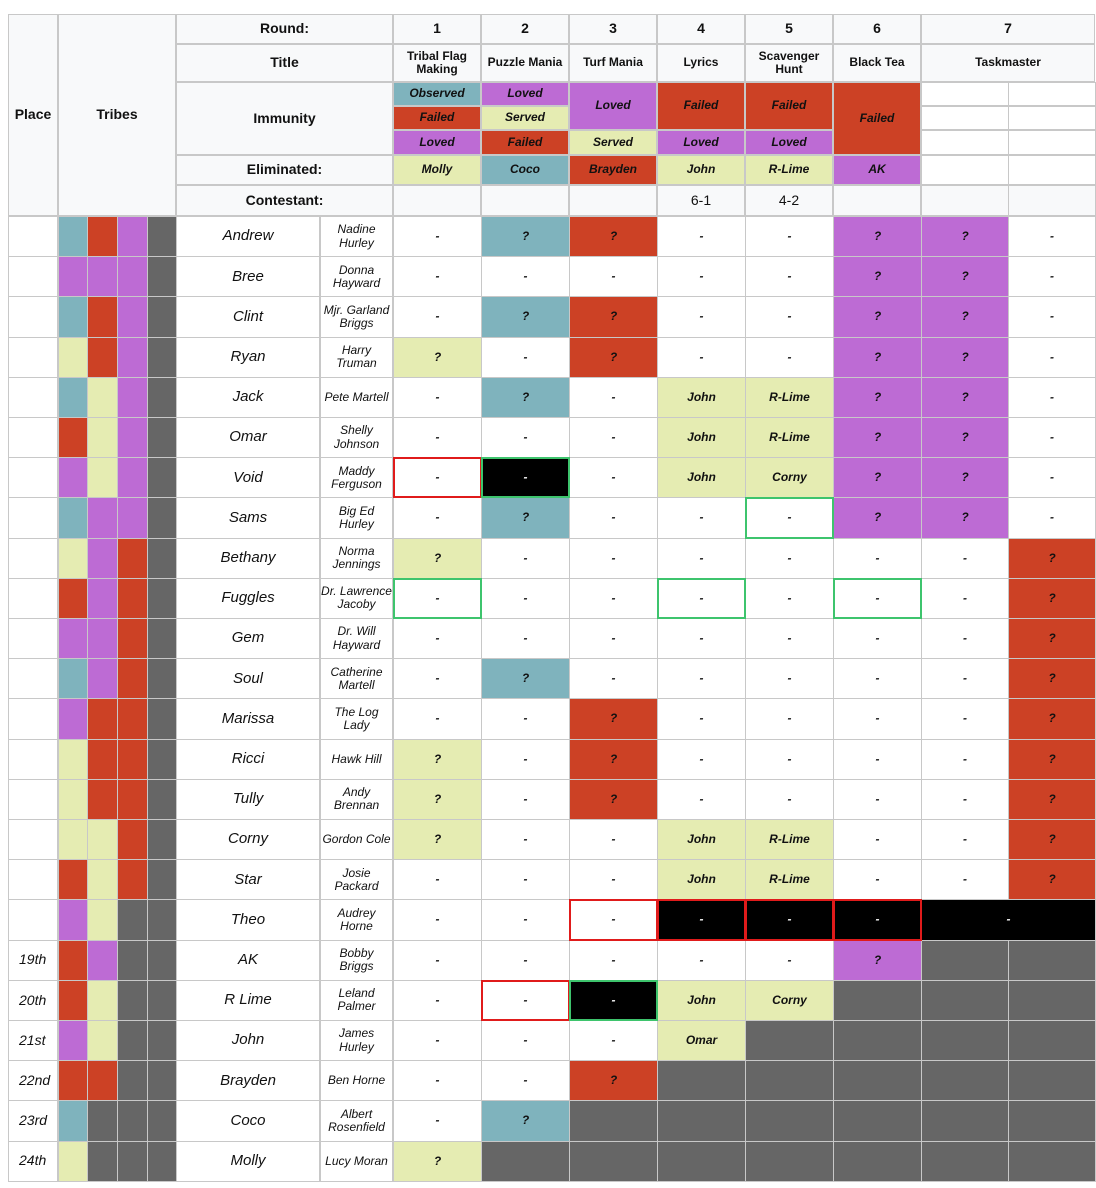 This screenshot has width=1096, height=1188. I want to click on place: 22nd, so click(33, 1081).